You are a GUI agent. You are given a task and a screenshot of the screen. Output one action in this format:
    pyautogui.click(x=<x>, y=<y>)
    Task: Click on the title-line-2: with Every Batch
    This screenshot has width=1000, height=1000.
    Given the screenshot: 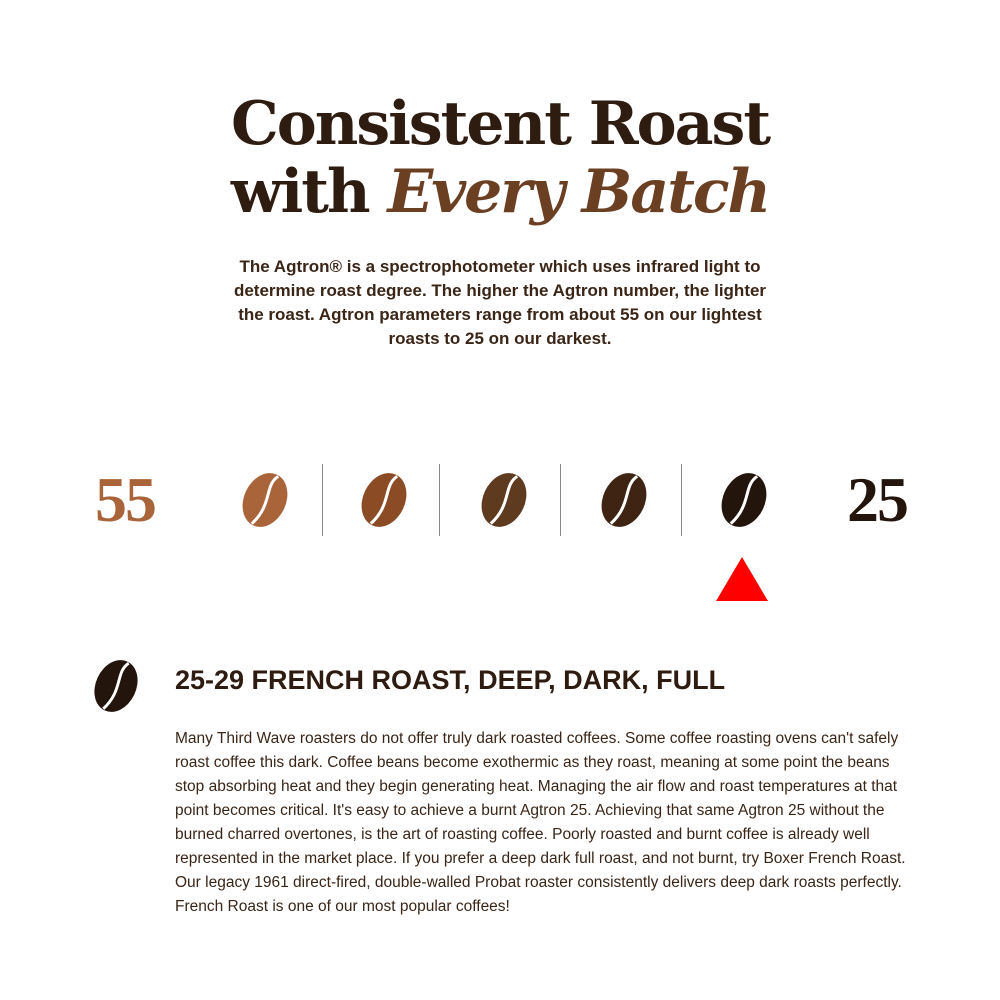 What is the action you would take?
    pyautogui.click(x=500, y=192)
    